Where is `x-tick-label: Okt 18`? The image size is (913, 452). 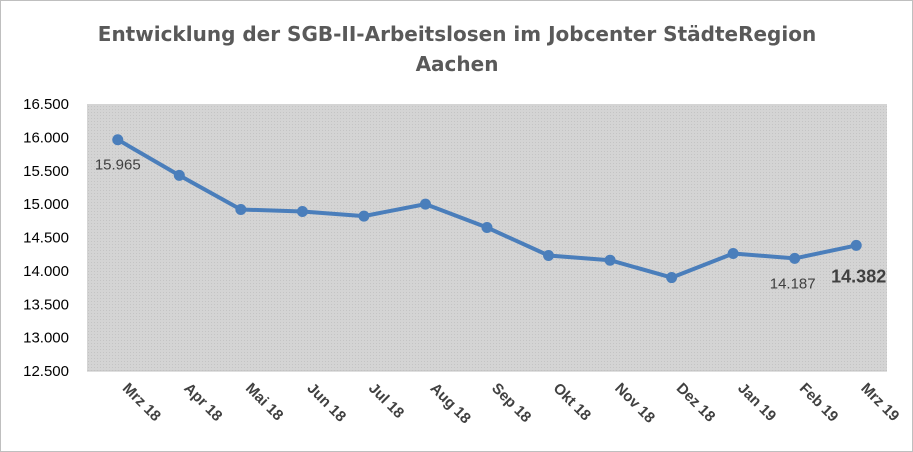
x-tick-label: Okt 18 is located at coordinates (572, 402).